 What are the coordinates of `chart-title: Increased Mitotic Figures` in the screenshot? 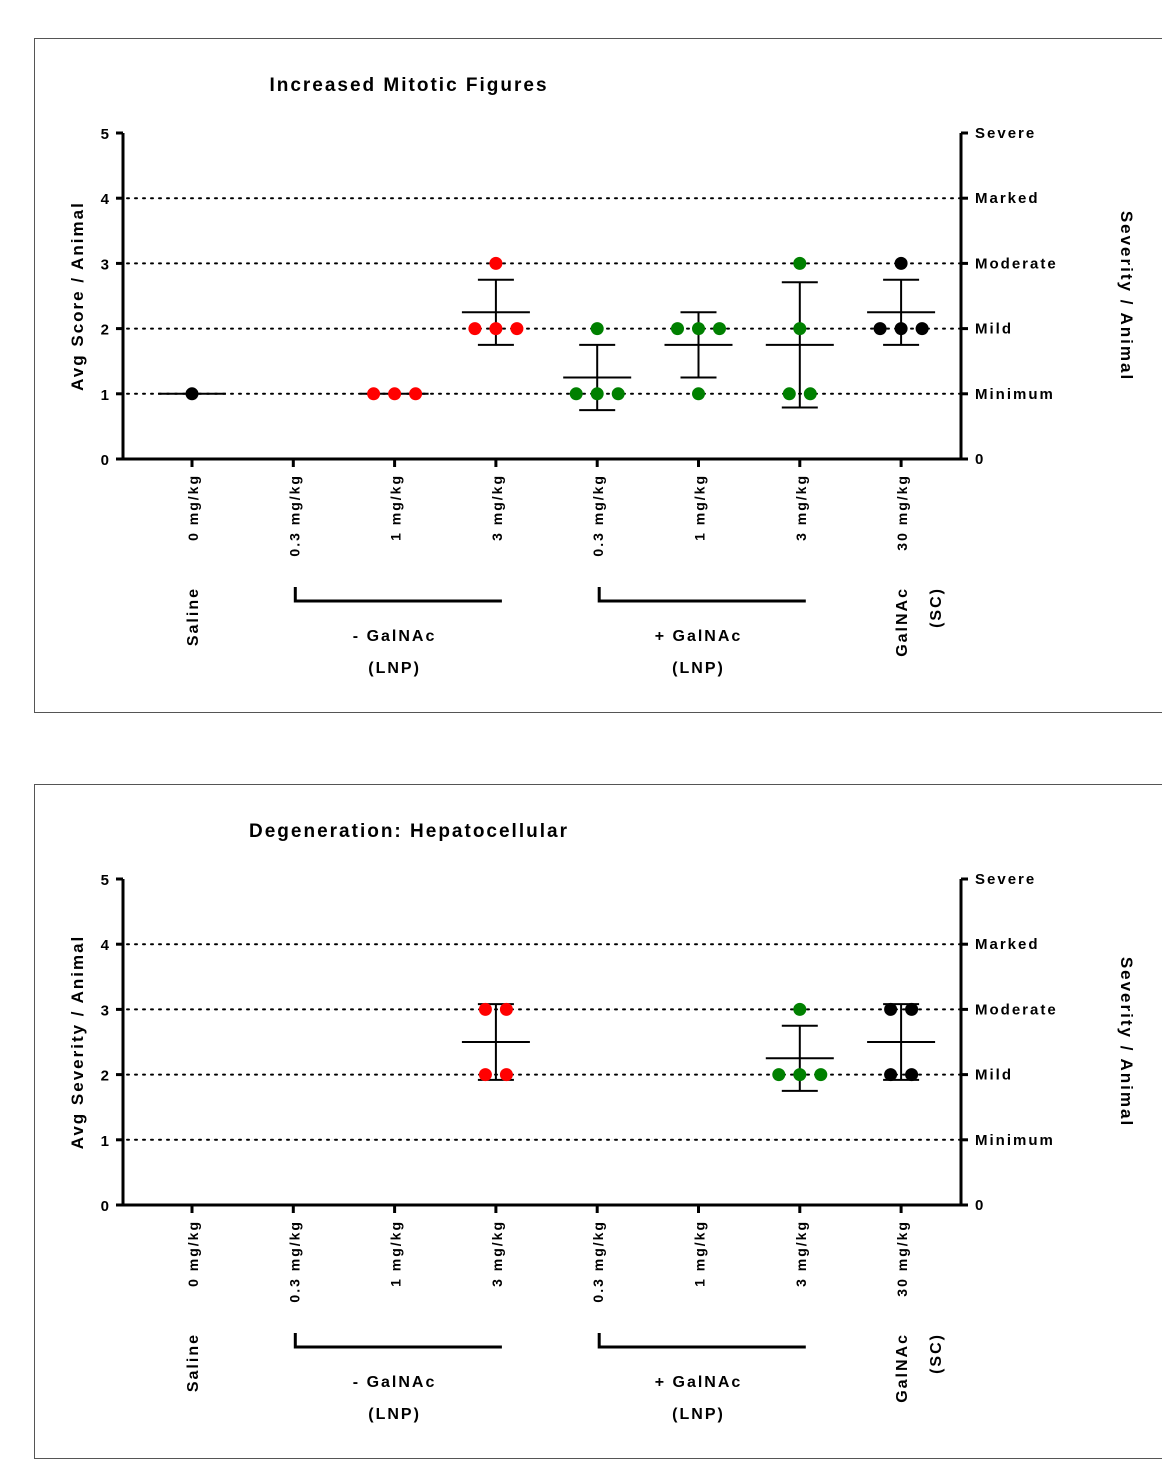 It's located at (408, 85).